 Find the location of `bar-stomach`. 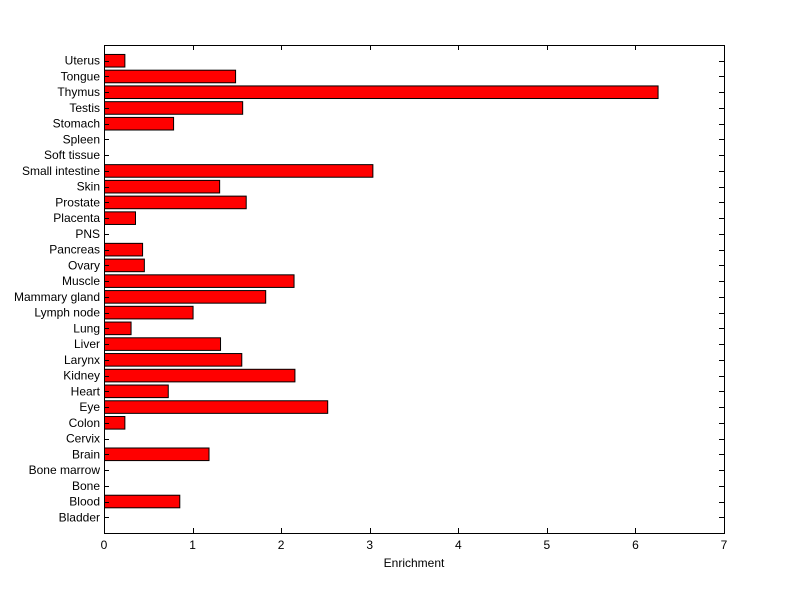

bar-stomach is located at coordinates (139, 123).